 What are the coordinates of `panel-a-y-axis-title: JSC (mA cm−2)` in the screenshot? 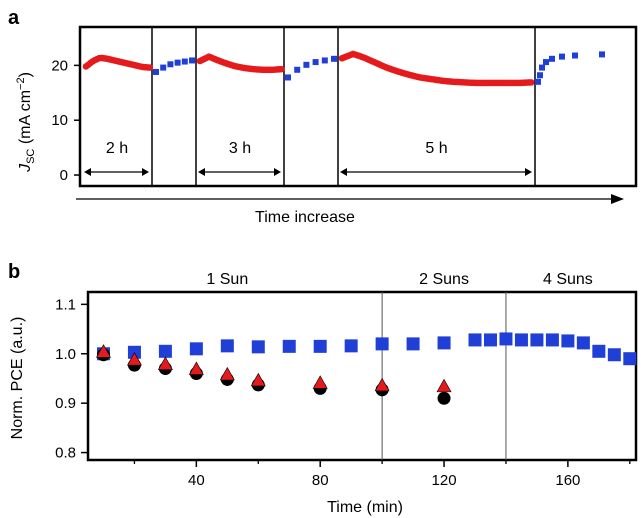 It's located at (26, 122).